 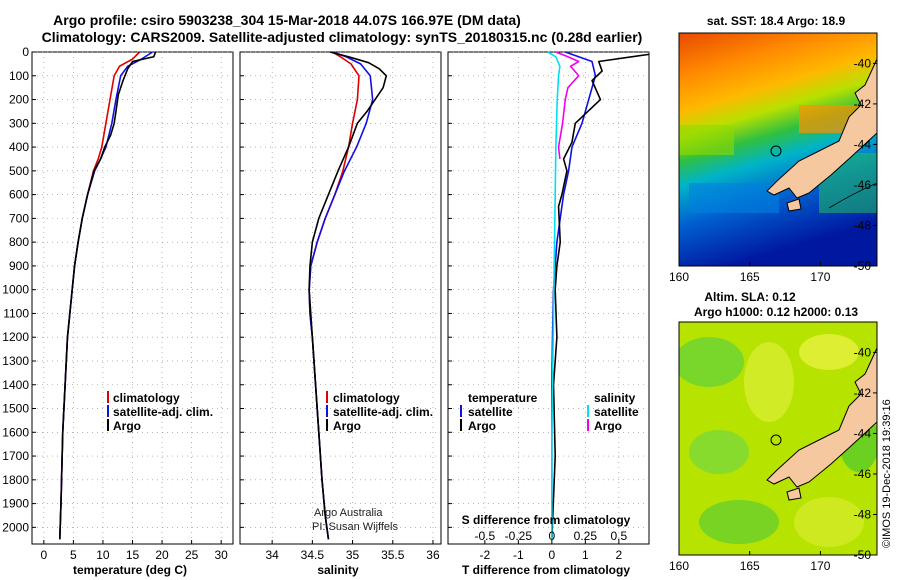 What do you see at coordinates (347, 426) in the screenshot?
I see `sal-legend-argo: Argo` at bounding box center [347, 426].